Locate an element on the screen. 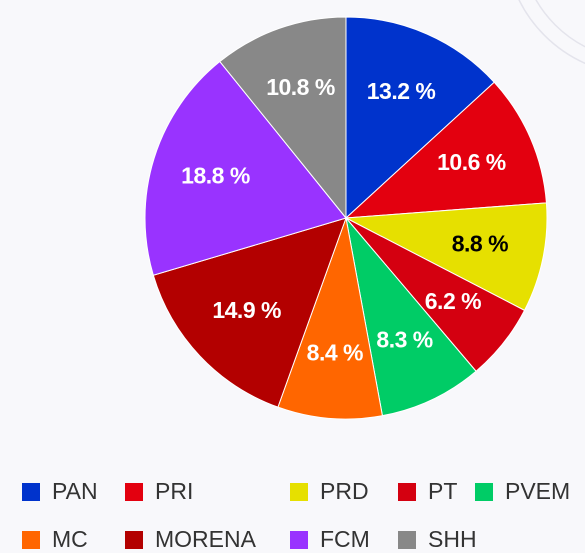 The width and height of the screenshot is (585, 553). legend-label: MORENA is located at coordinates (206, 539).